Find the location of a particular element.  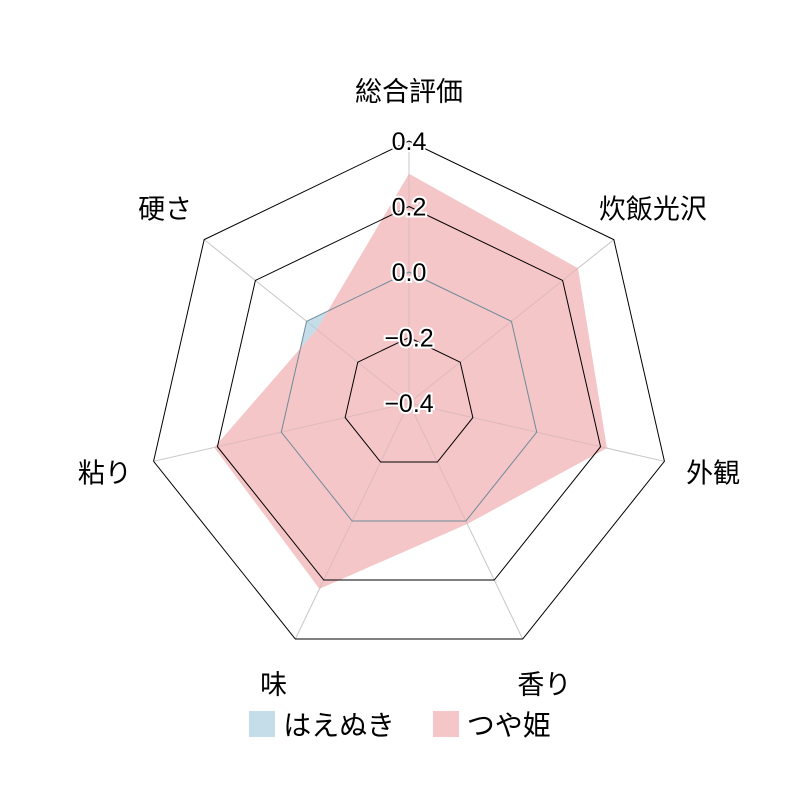

legend-label: はえぬき is located at coordinates (339, 725).